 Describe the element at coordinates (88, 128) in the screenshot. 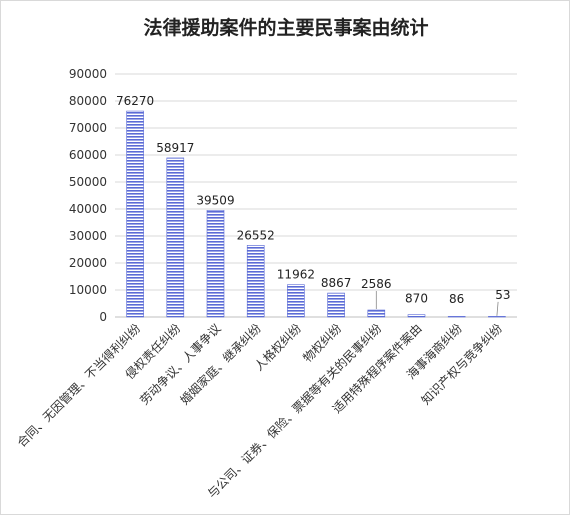

I see `y-tick-label: 70000` at that location.